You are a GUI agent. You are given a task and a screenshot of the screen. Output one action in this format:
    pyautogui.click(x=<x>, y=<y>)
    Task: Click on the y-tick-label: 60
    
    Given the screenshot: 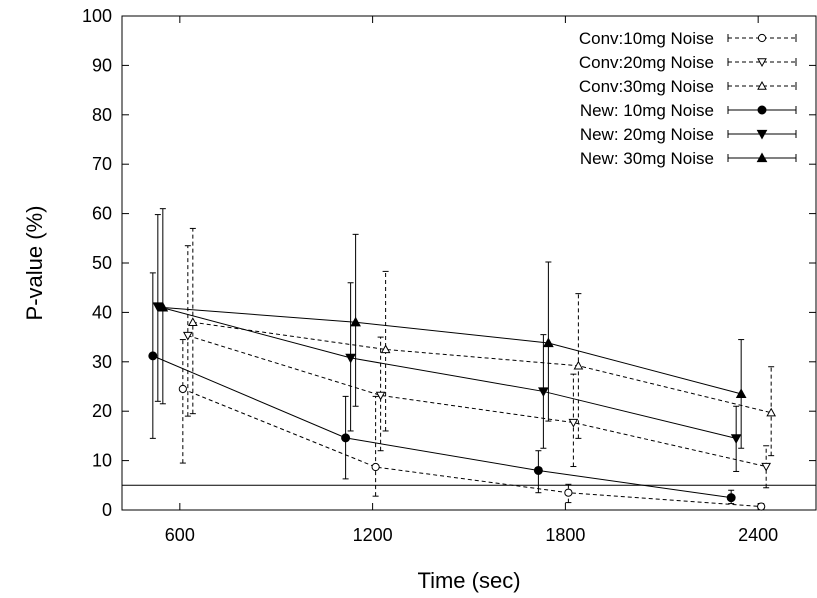 What is the action you would take?
    pyautogui.click(x=102, y=214)
    